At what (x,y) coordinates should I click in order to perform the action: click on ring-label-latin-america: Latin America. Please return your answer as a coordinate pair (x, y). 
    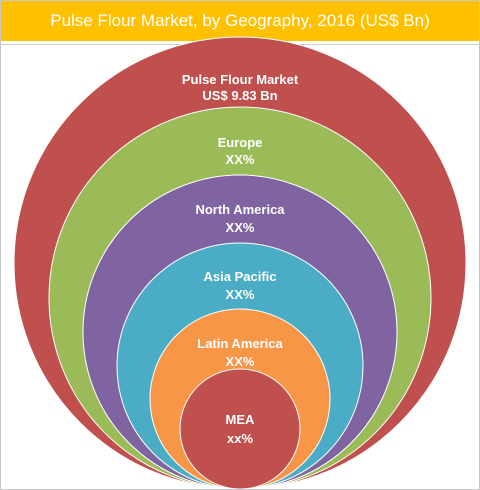
    Looking at the image, I should click on (240, 343).